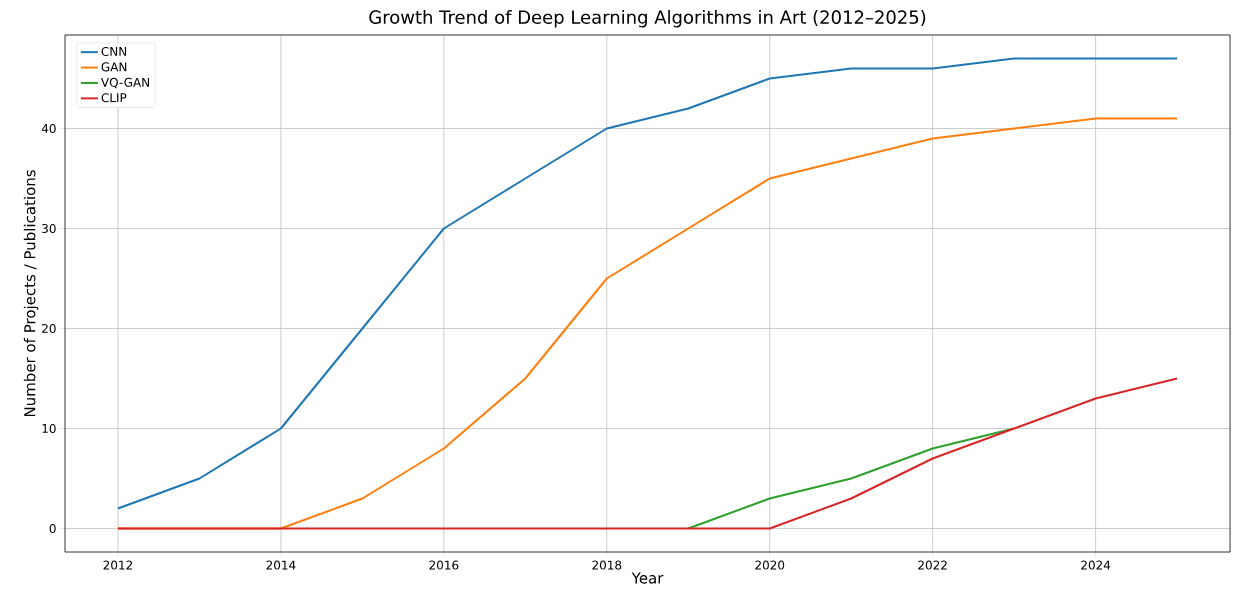  Describe the element at coordinates (31, 293) in the screenshot. I see `y-axis-title: Number of Projects / Publications` at that location.